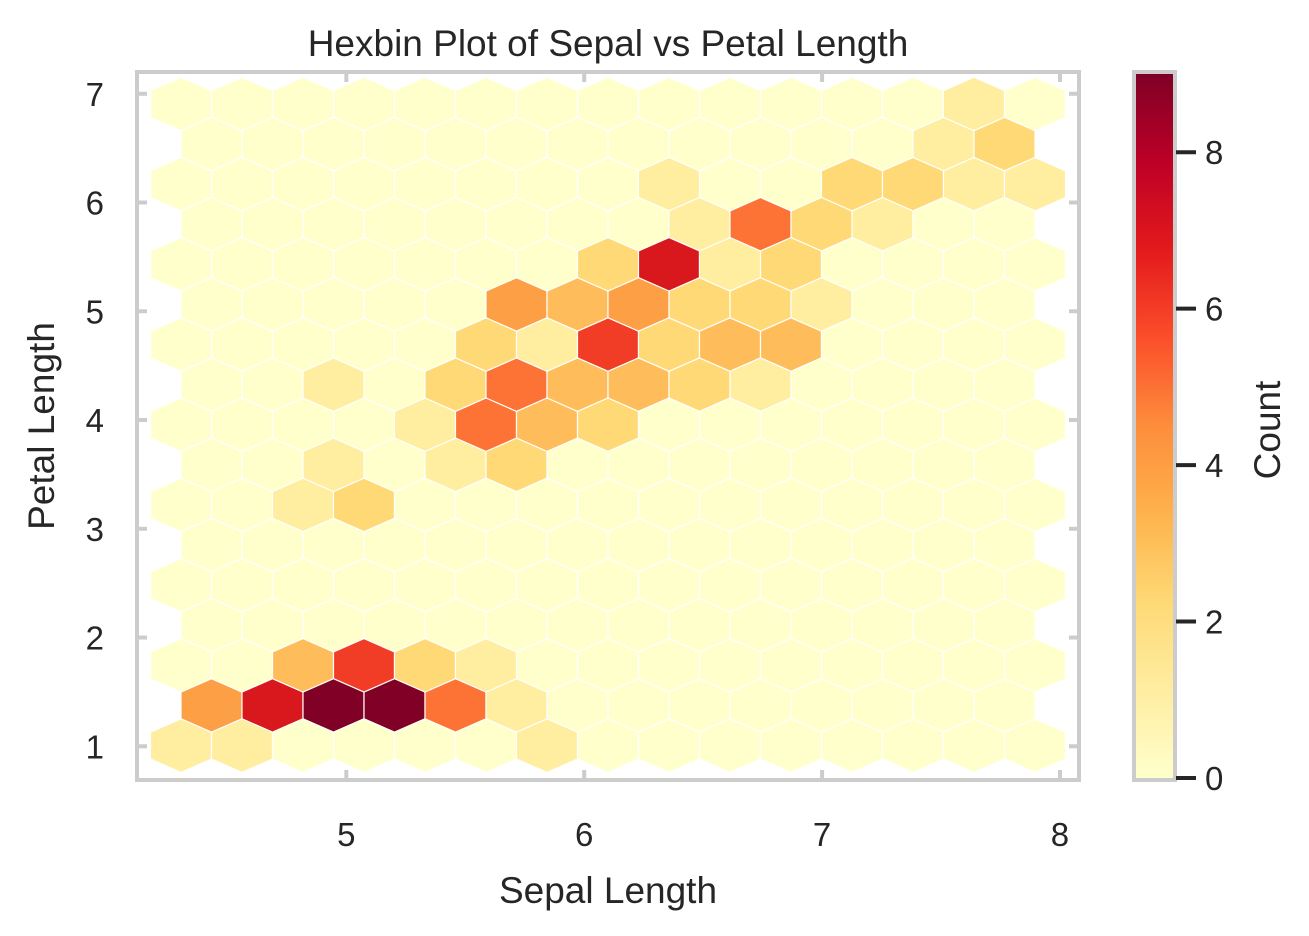 The height and width of the screenshot is (936, 1309). I want to click on colorbar-frame, so click(1154, 426).